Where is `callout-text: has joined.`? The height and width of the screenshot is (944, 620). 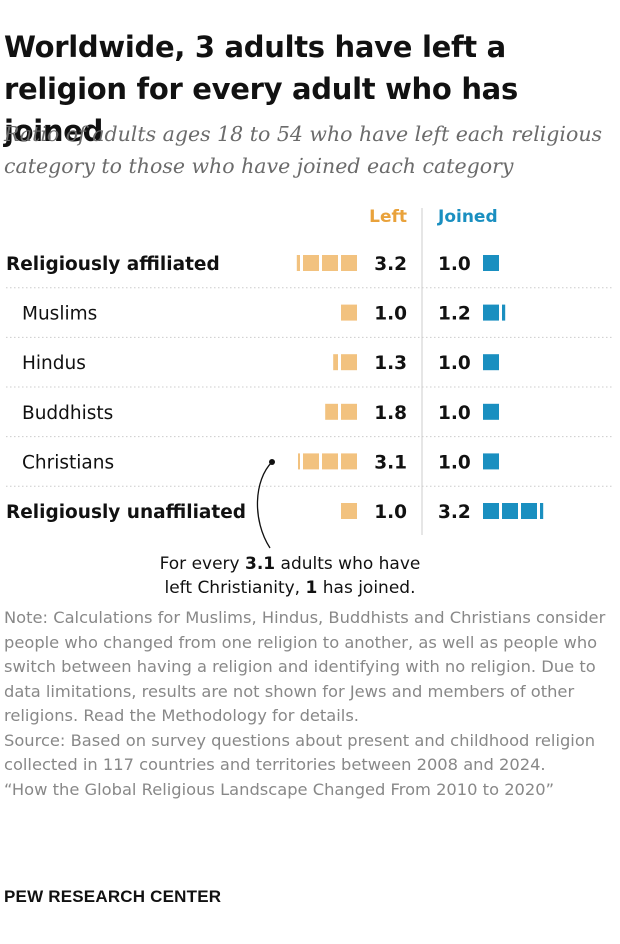 callout-text: has joined. is located at coordinates (366, 588).